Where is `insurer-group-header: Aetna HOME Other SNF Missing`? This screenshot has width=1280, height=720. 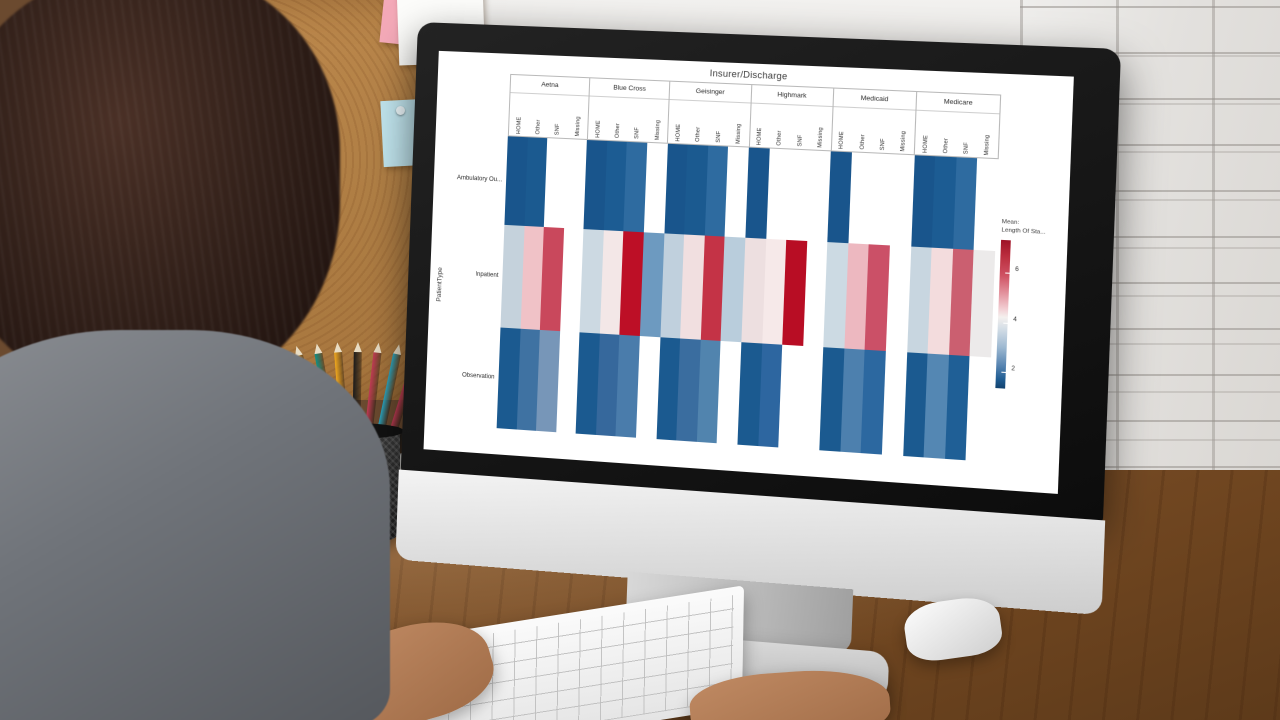
insurer-group-header: Aetna HOME Other SNF Missing is located at coordinates (548, 107).